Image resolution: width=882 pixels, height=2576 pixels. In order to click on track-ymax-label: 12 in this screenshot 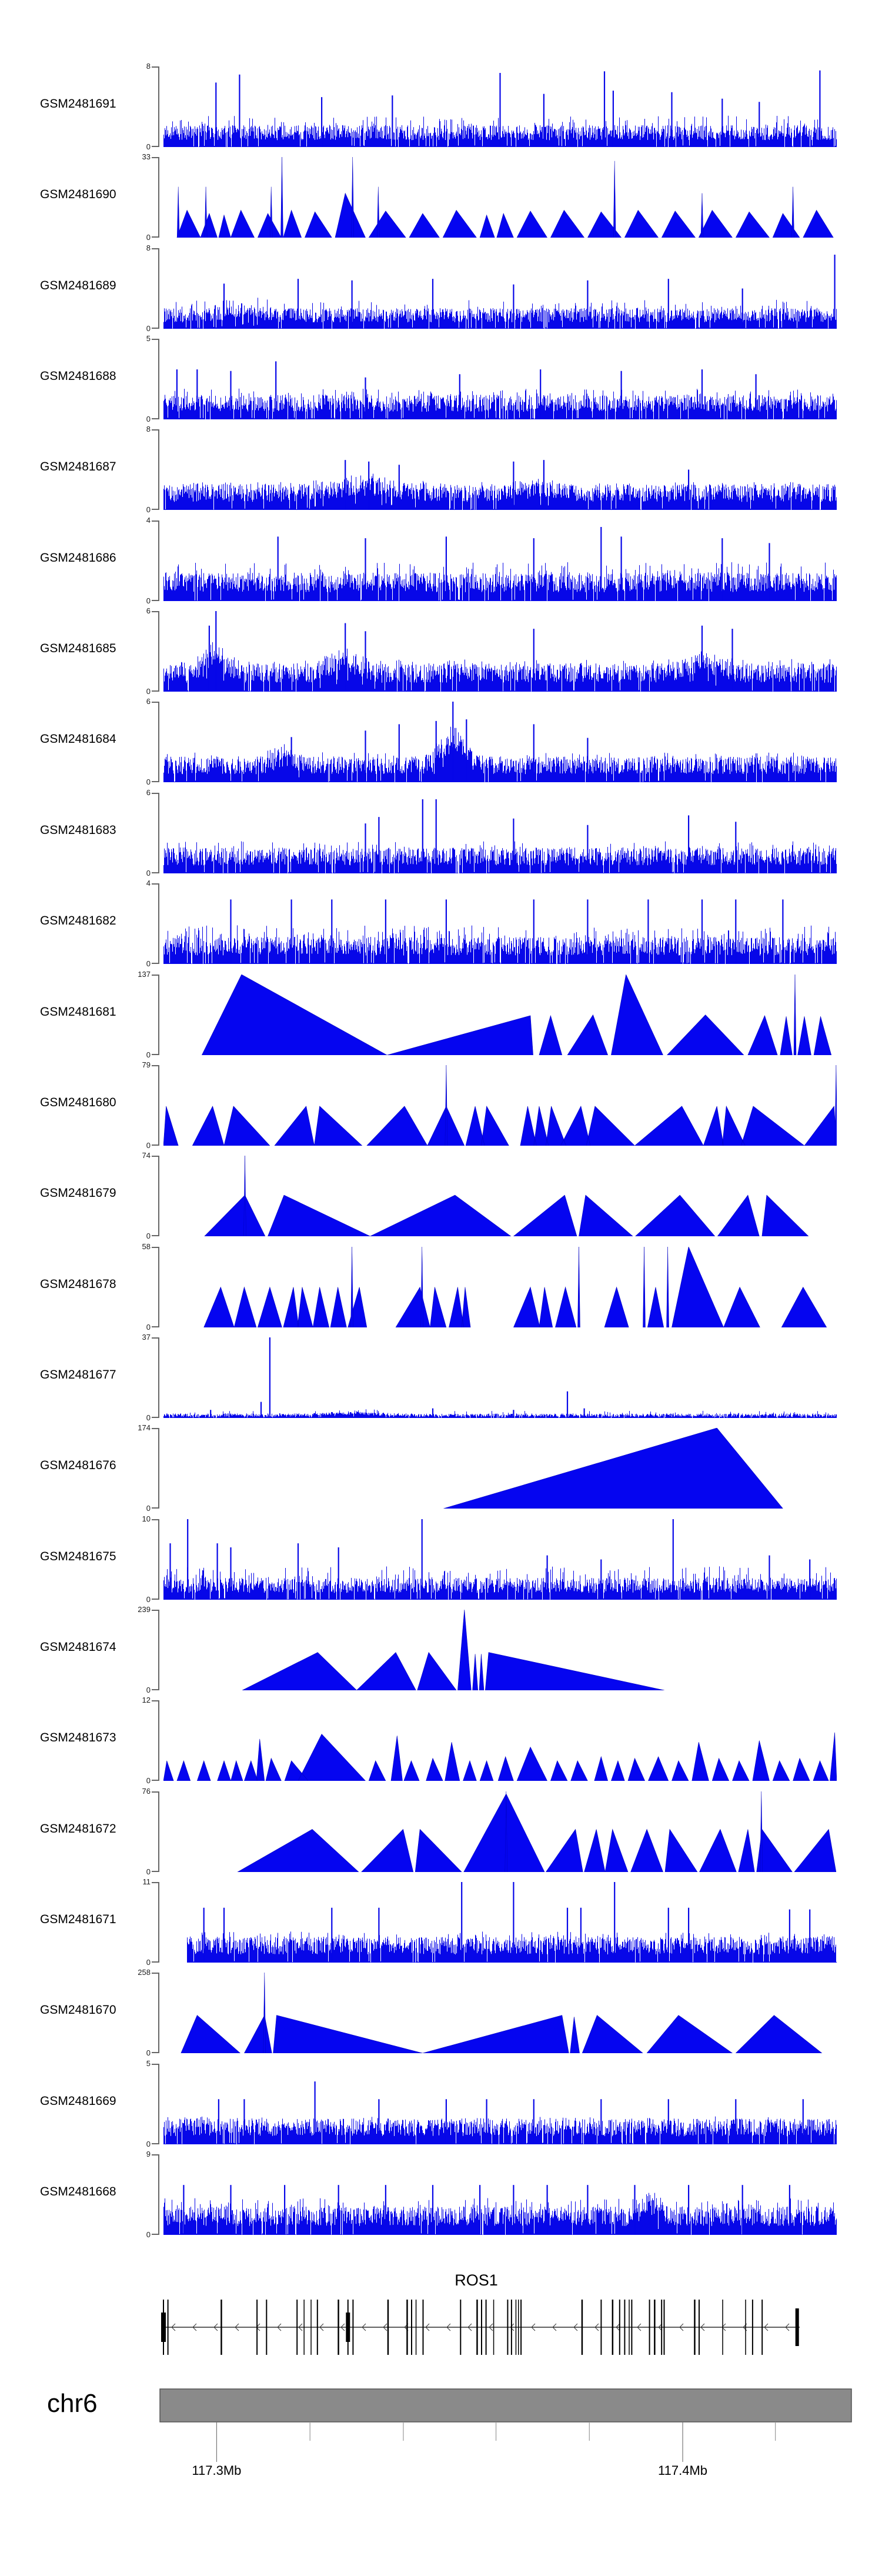, I will do `click(146, 1700)`.